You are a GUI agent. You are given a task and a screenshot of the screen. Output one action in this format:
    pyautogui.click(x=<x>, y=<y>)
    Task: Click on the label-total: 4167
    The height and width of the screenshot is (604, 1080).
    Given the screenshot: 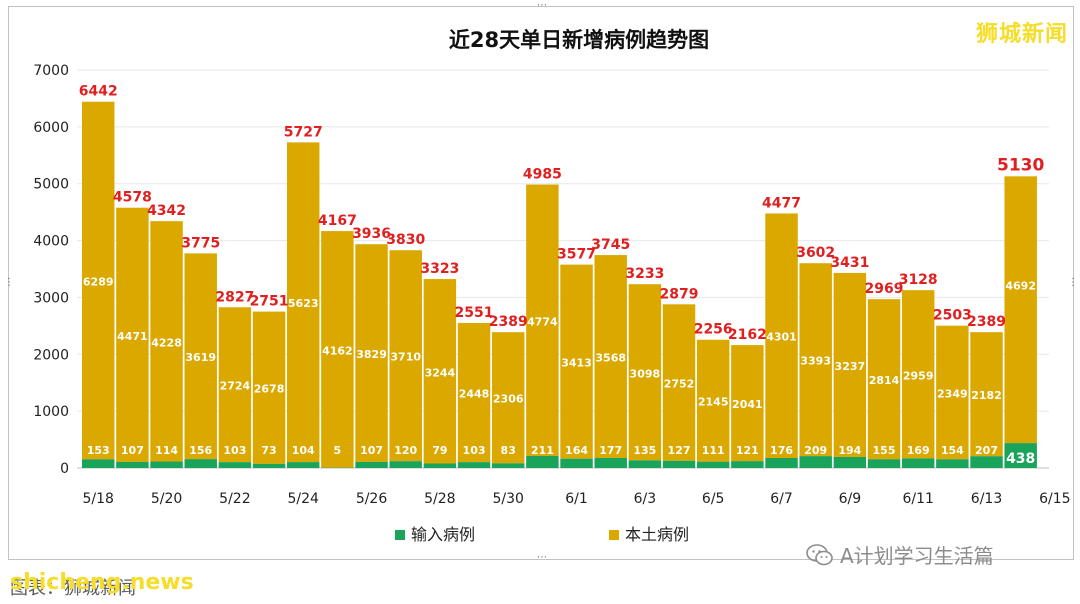 What is the action you would take?
    pyautogui.click(x=337, y=221)
    